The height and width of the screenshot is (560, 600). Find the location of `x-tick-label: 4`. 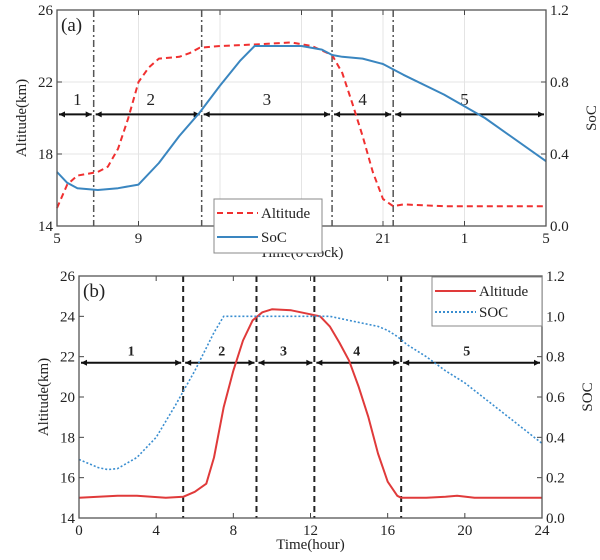

x-tick-label: 4 is located at coordinates (156, 531).